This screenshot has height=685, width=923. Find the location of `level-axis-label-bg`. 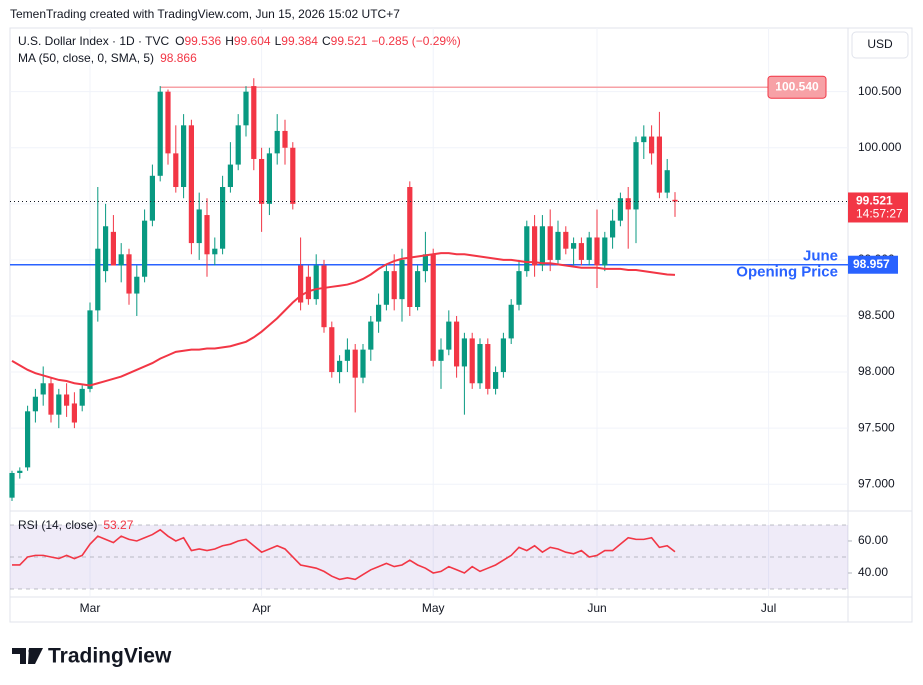

level-axis-label-bg is located at coordinates (873, 264).